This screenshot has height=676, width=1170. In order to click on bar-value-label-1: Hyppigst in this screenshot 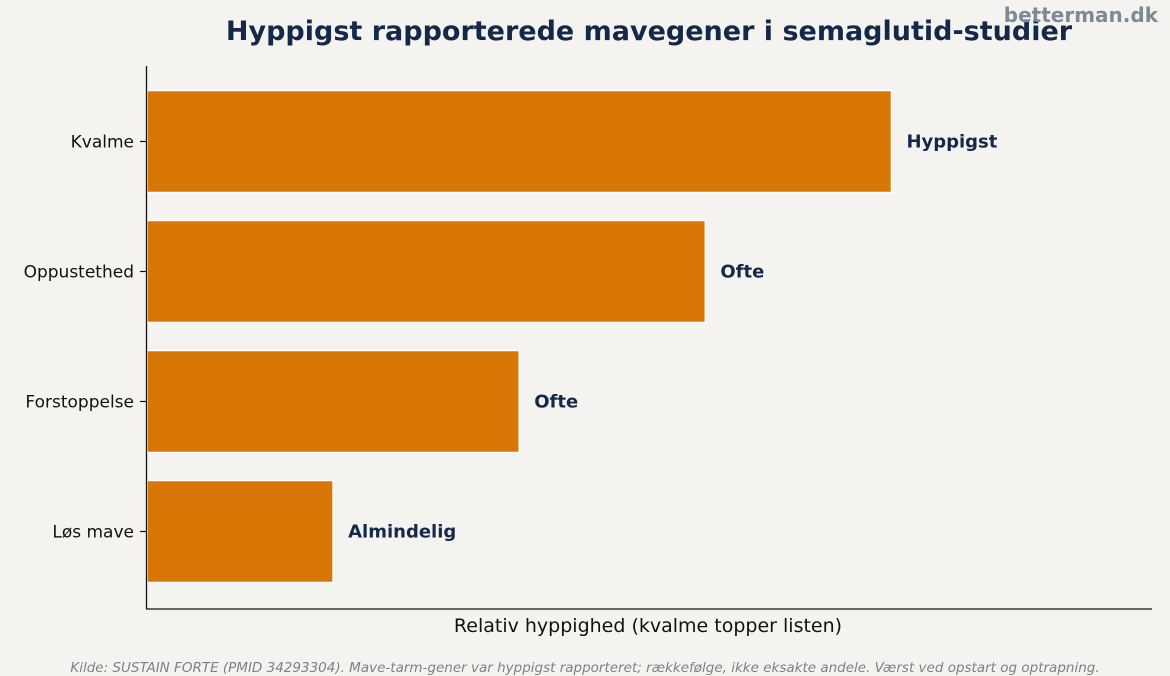, I will do `click(951, 142)`.